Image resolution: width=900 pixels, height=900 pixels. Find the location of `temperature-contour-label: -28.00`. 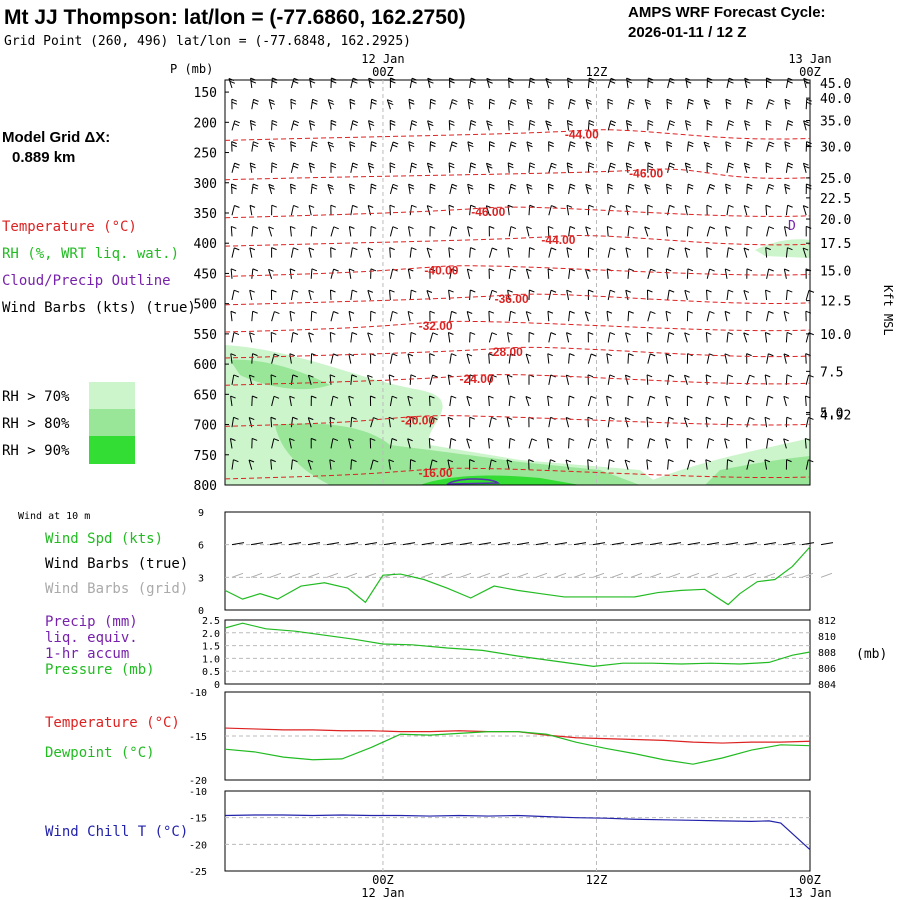

temperature-contour-label: -28.00 is located at coordinates (506, 352).